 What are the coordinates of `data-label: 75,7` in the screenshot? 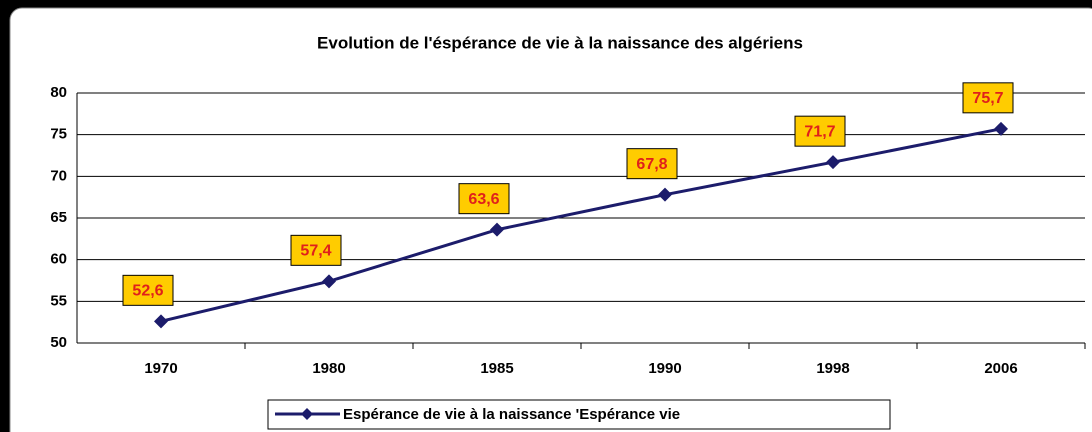 It's located at (987, 98).